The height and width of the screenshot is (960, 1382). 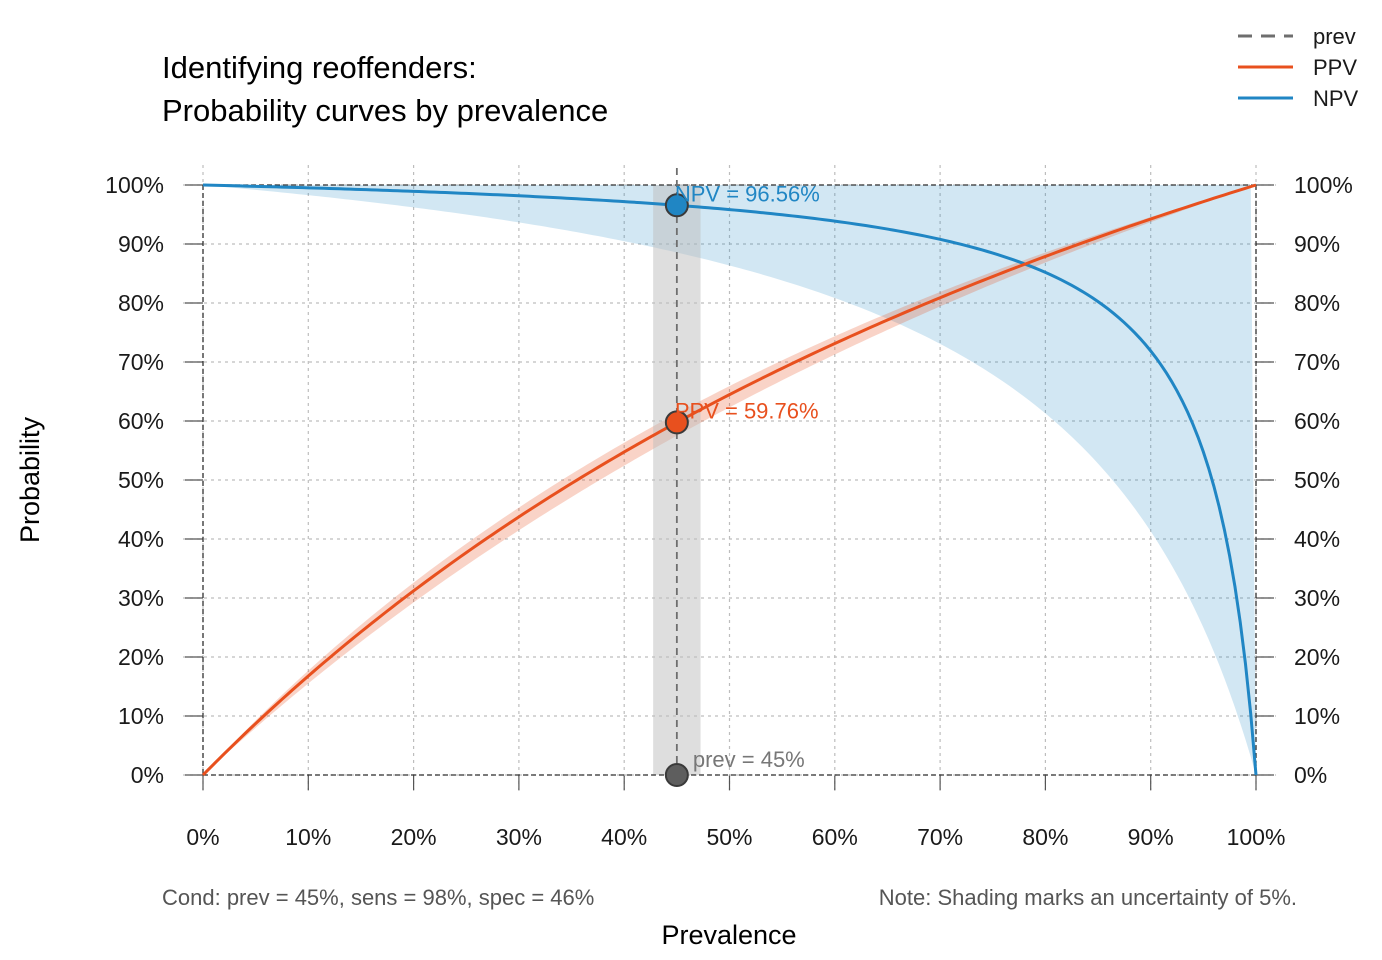 I want to click on y-tick-label-left: 60%, so click(x=141, y=421).